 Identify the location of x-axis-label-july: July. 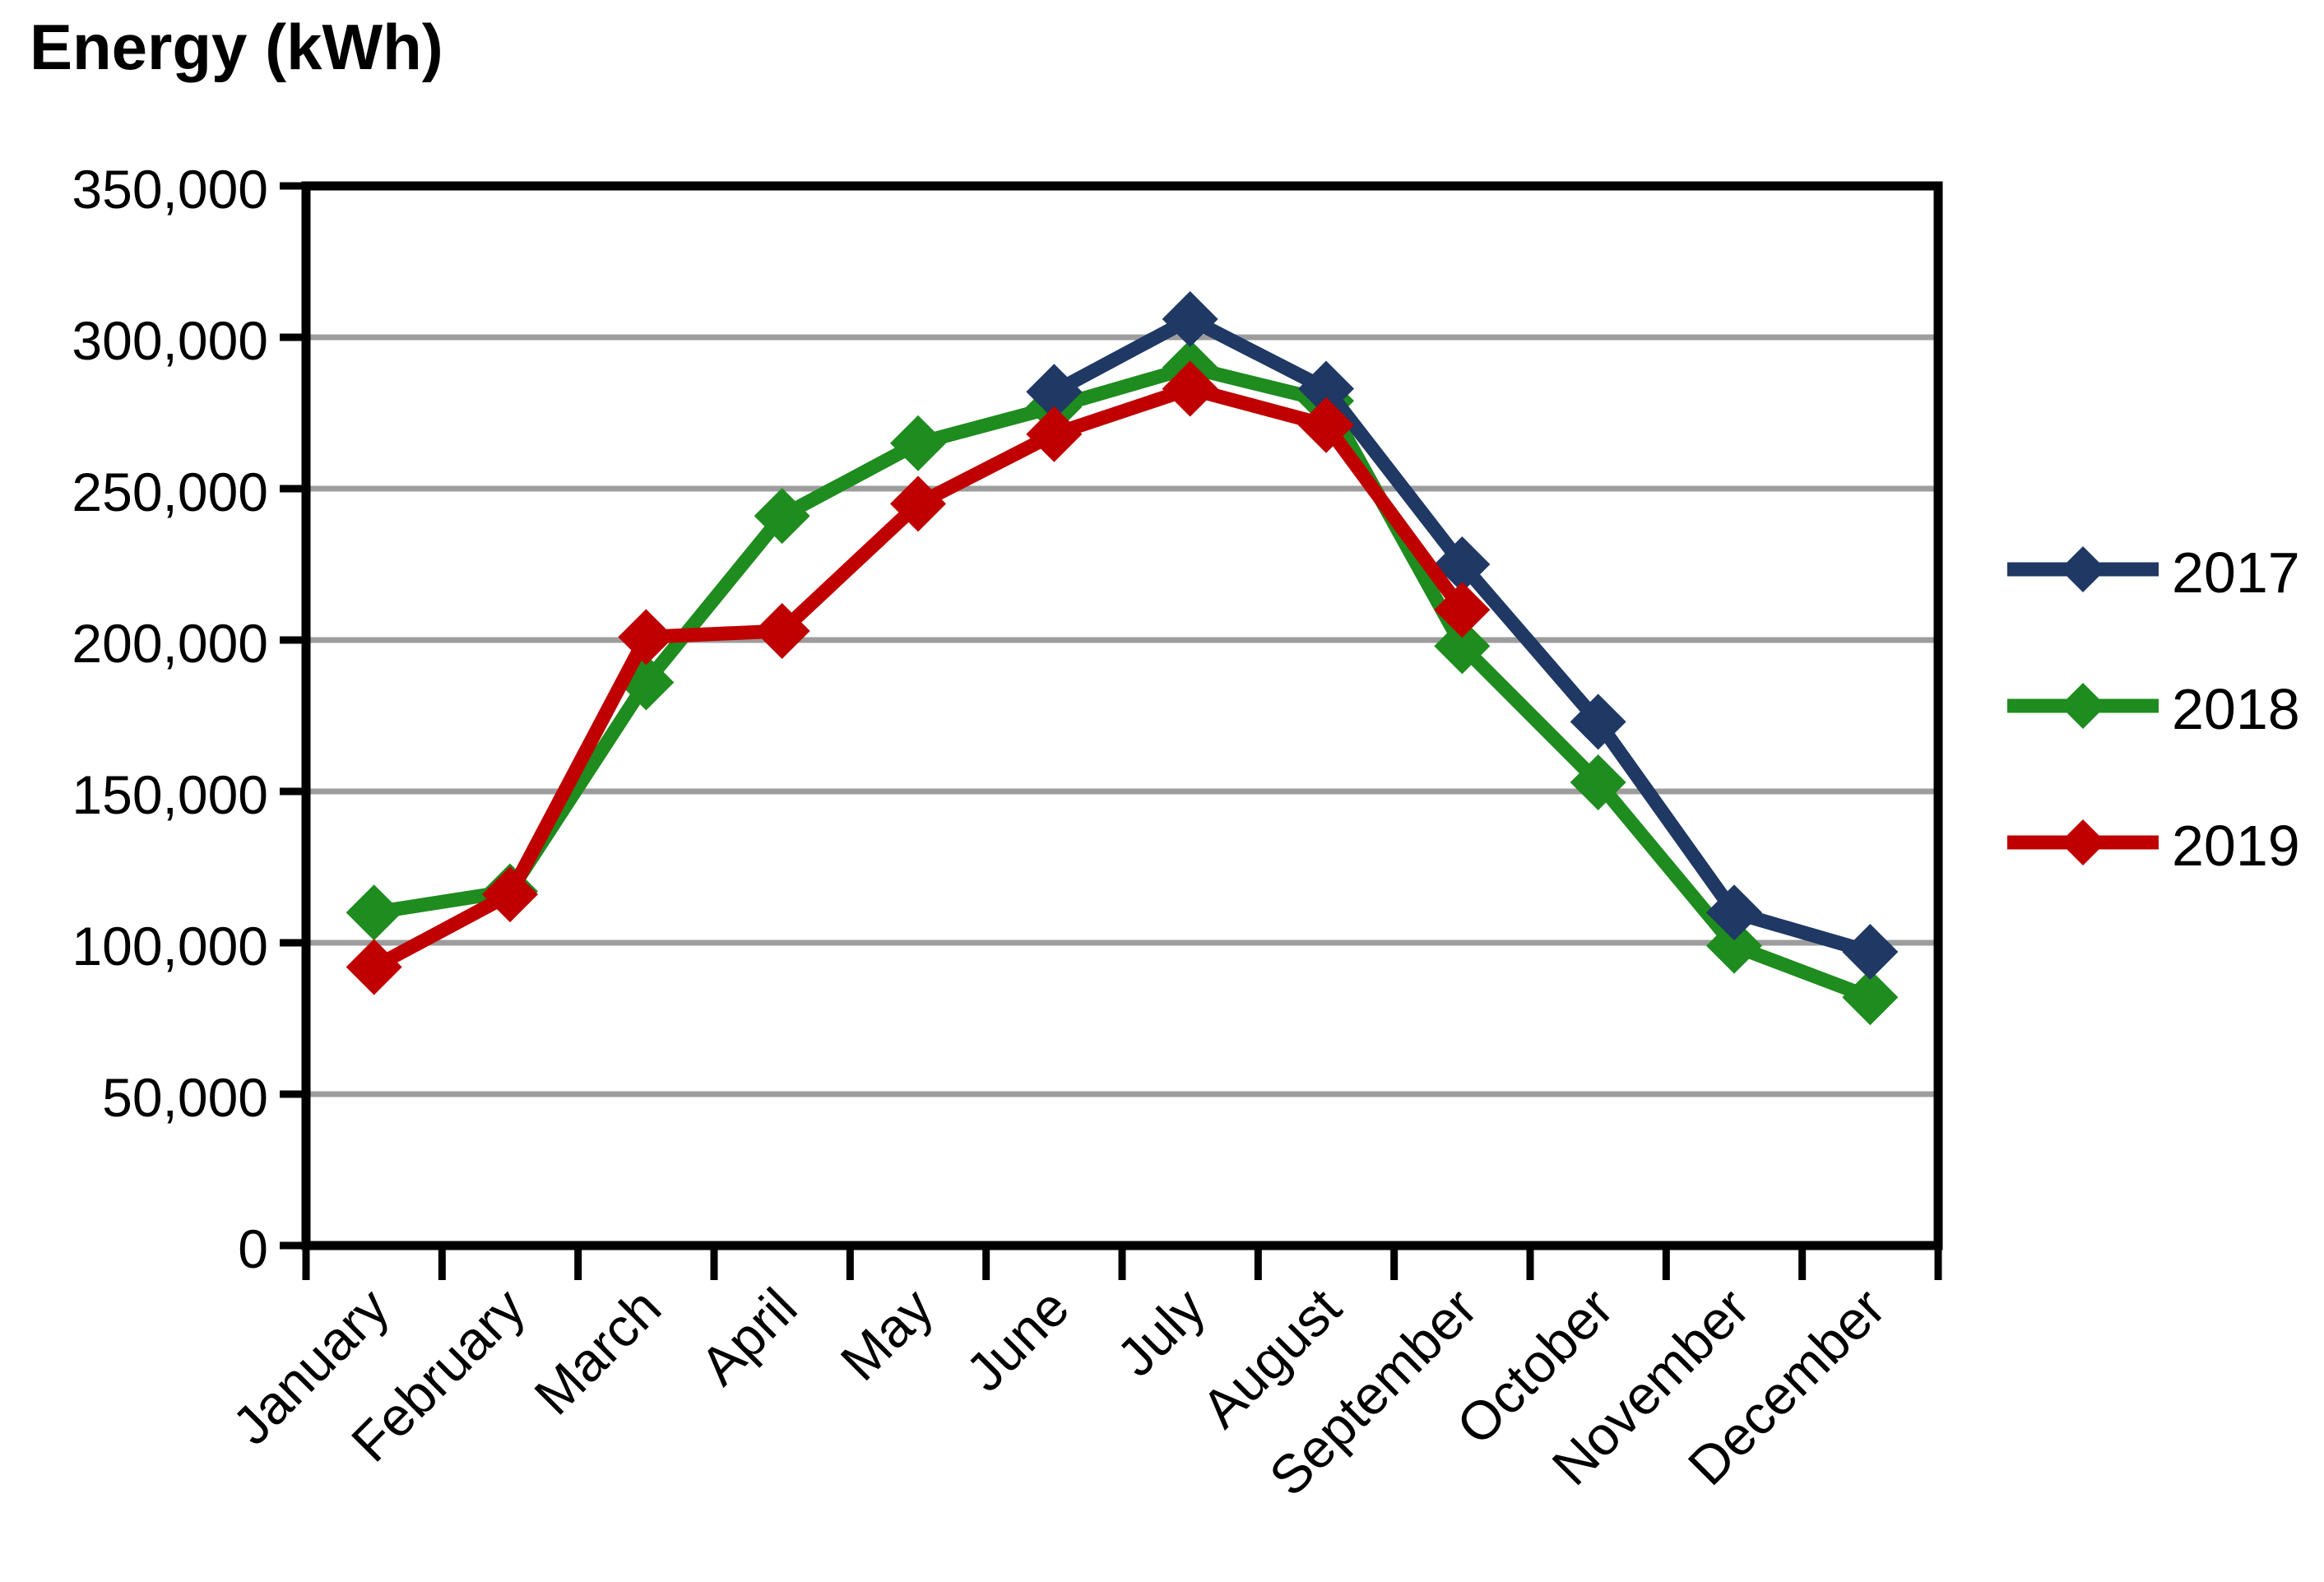
(1160, 1333).